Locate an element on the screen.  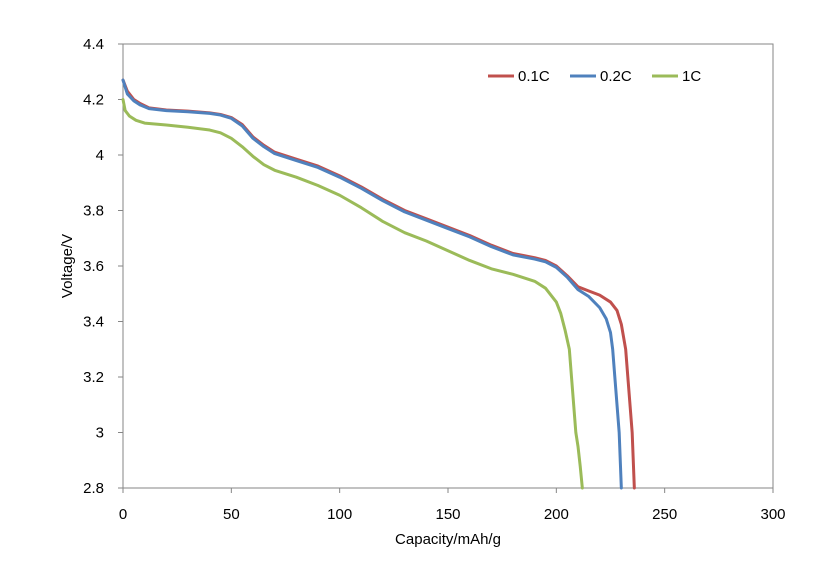
y-tick-label: 3.4 is located at coordinates (93, 322).